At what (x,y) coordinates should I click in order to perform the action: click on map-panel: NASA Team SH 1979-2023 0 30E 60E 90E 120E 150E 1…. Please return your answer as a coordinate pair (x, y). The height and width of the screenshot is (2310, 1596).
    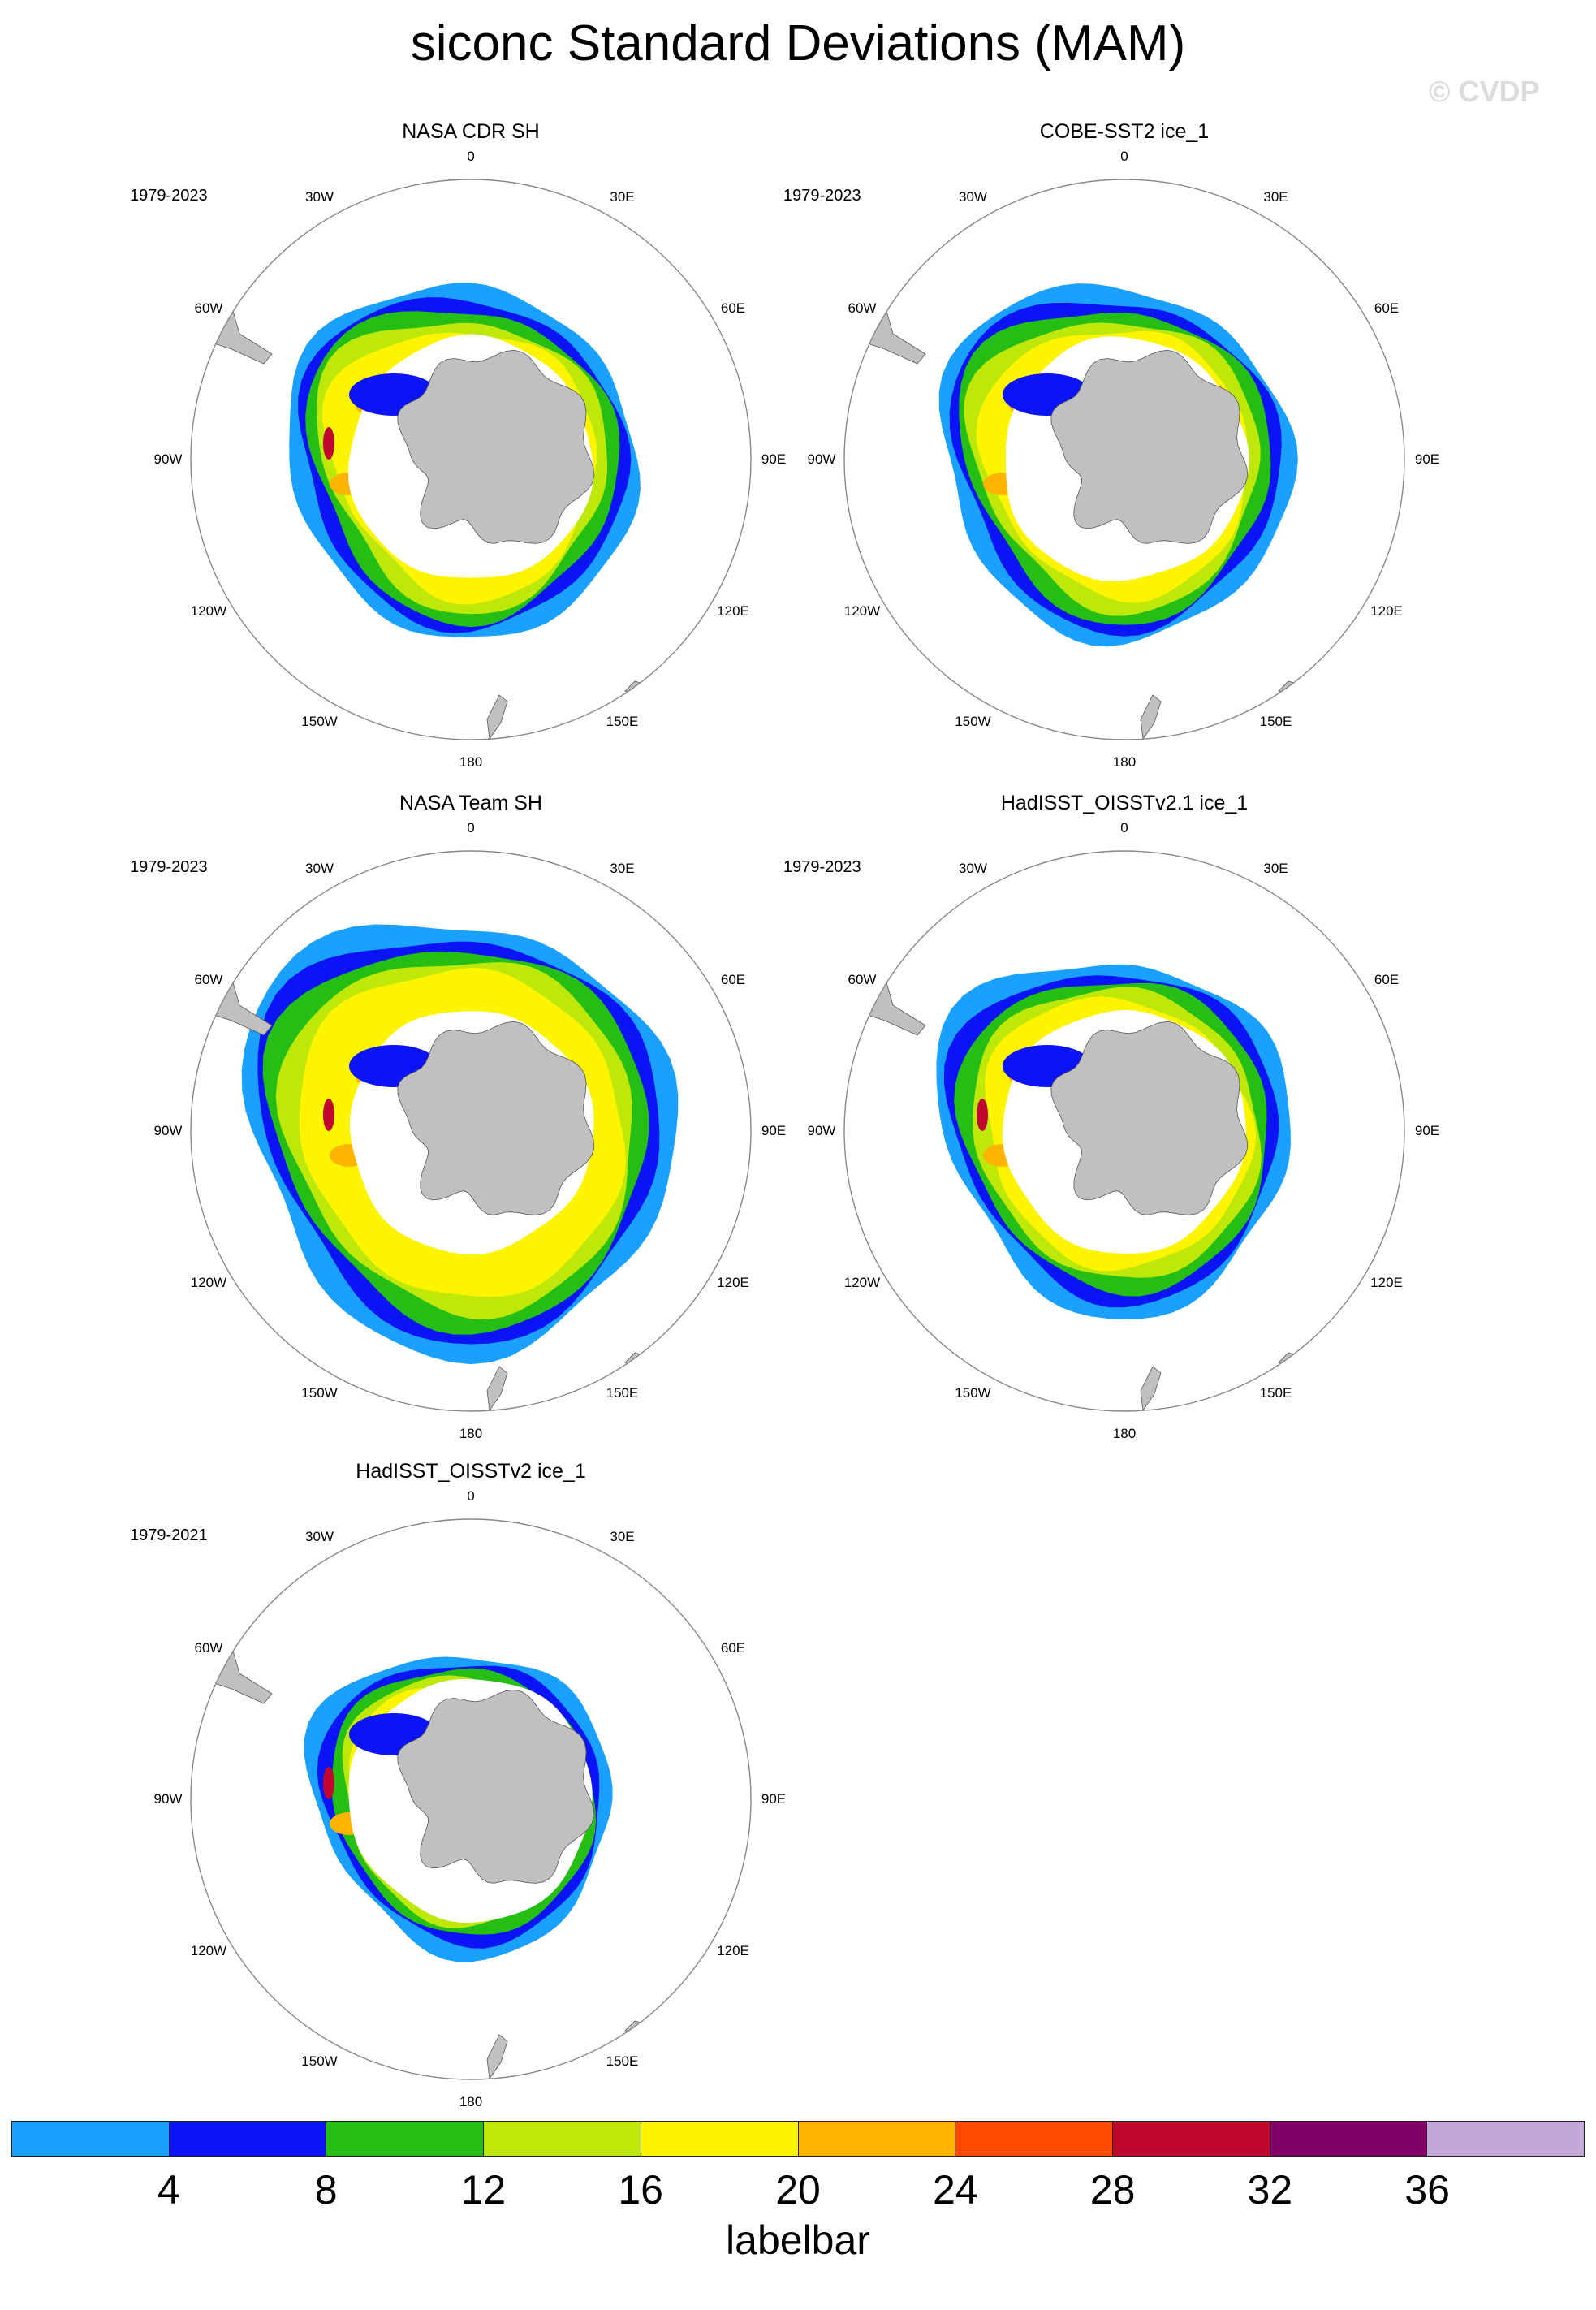
    Looking at the image, I should click on (471, 1129).